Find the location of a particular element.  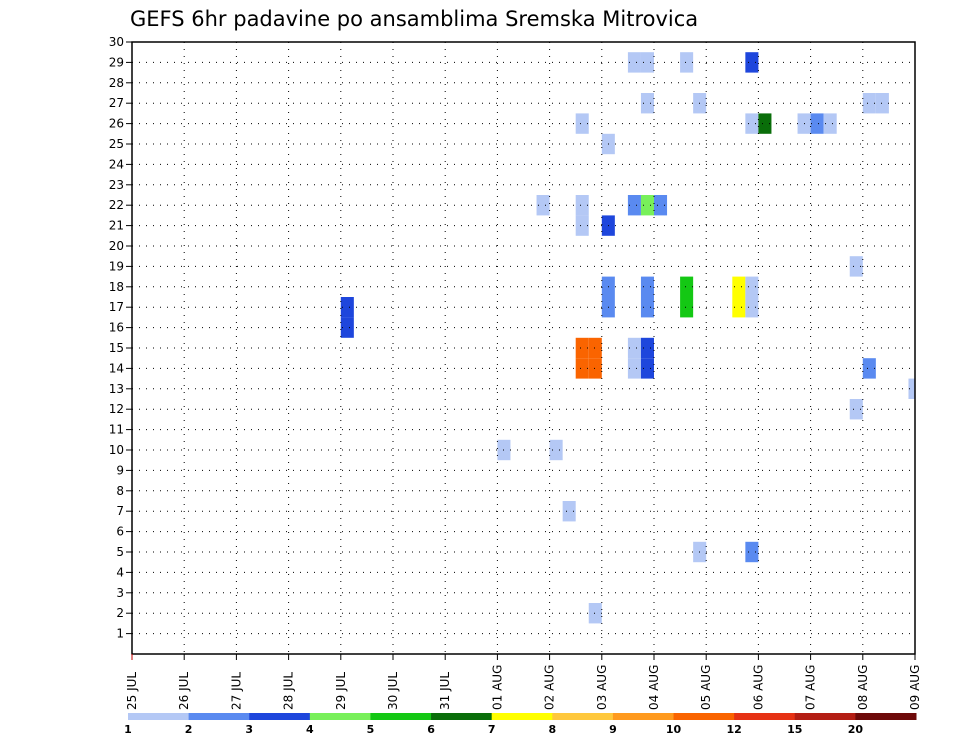

legend-label: 2 is located at coordinates (189, 729).